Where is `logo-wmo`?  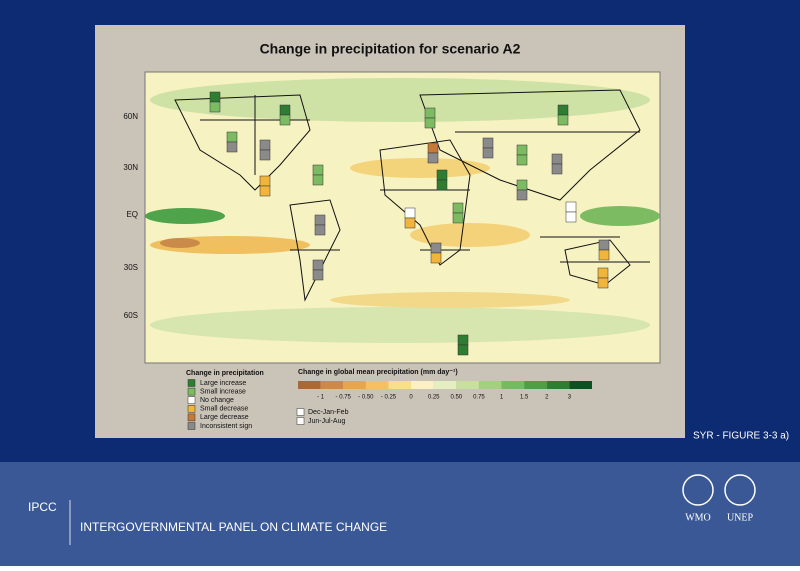 logo-wmo is located at coordinates (698, 490).